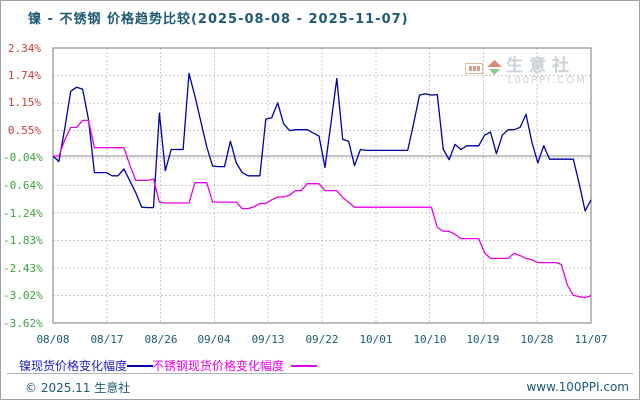  Describe the element at coordinates (73, 366) in the screenshot. I see `legend-label-nickel: 镍现货价格变化幅度` at that location.